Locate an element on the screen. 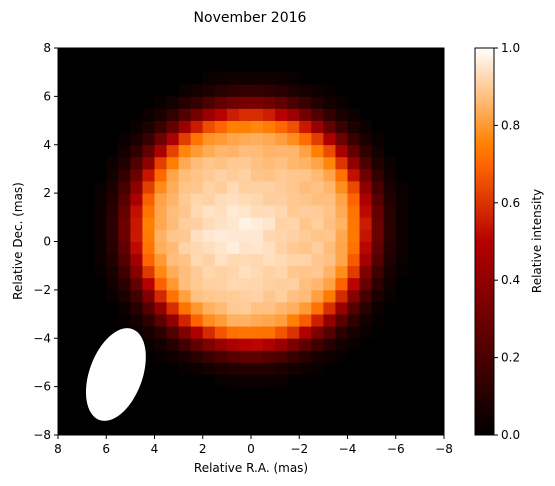 This screenshot has height=486, width=555. beam-ellipse is located at coordinates (115, 374).